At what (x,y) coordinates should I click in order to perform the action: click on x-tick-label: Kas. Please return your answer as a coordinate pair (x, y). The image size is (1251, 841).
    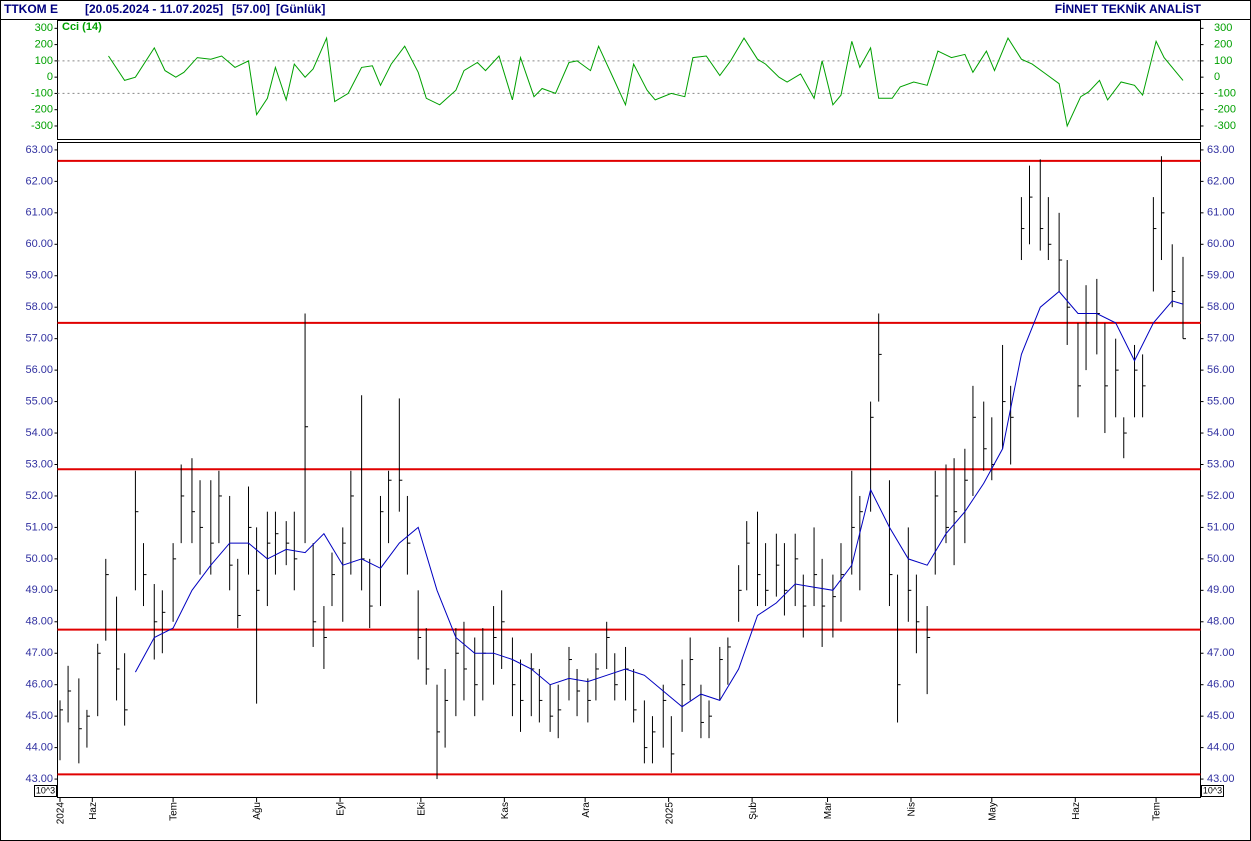
    Looking at the image, I should click on (505, 810).